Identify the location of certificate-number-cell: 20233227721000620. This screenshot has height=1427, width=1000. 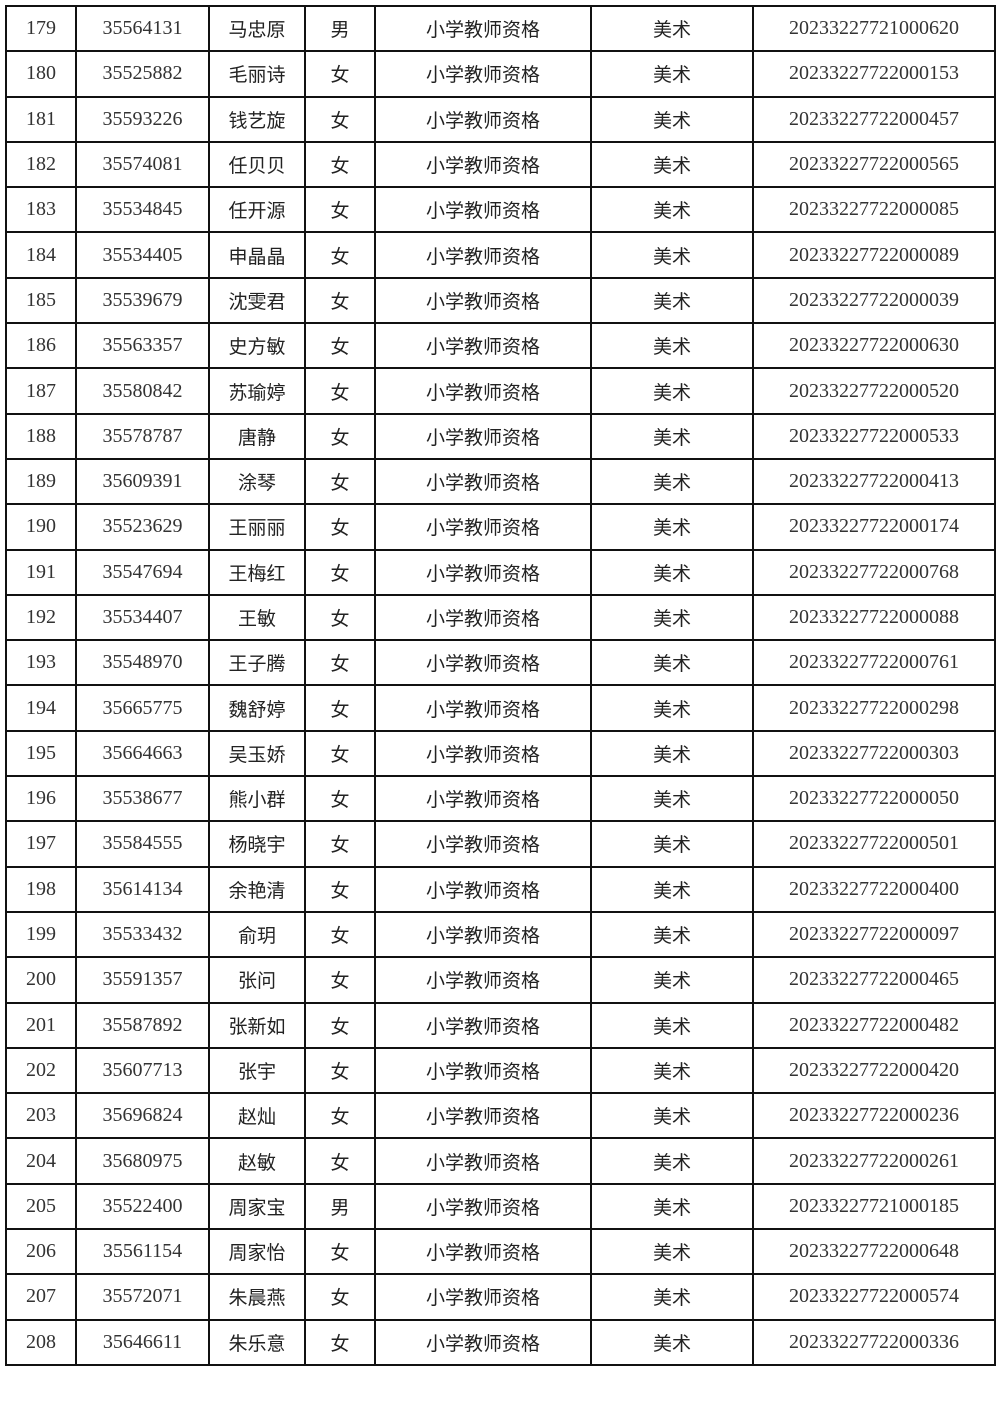
(874, 28).